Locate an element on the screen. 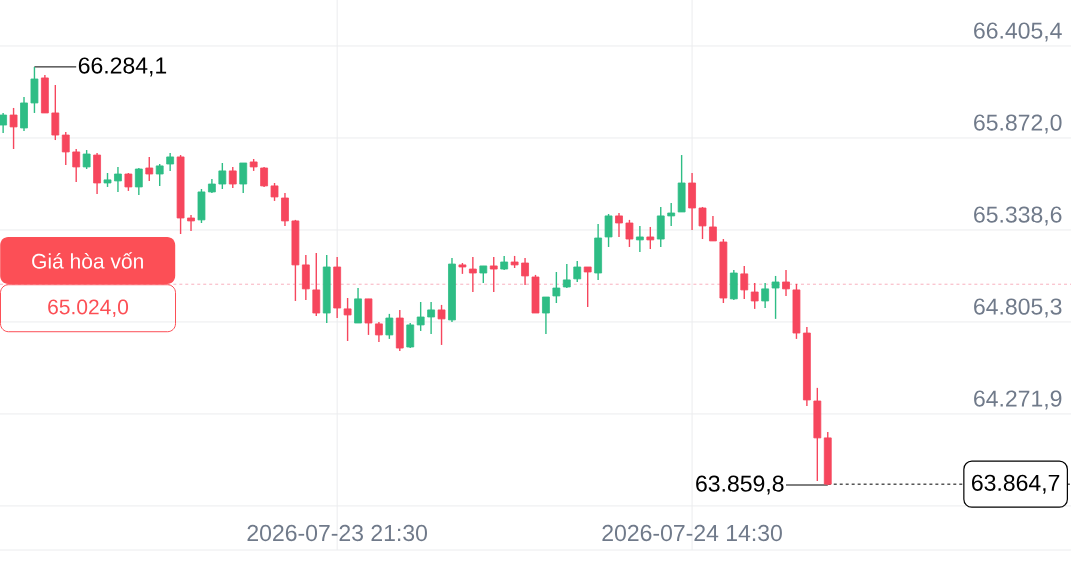 This screenshot has width=1071, height=564. y-tick-label: 64.271,9 is located at coordinates (1018, 400).